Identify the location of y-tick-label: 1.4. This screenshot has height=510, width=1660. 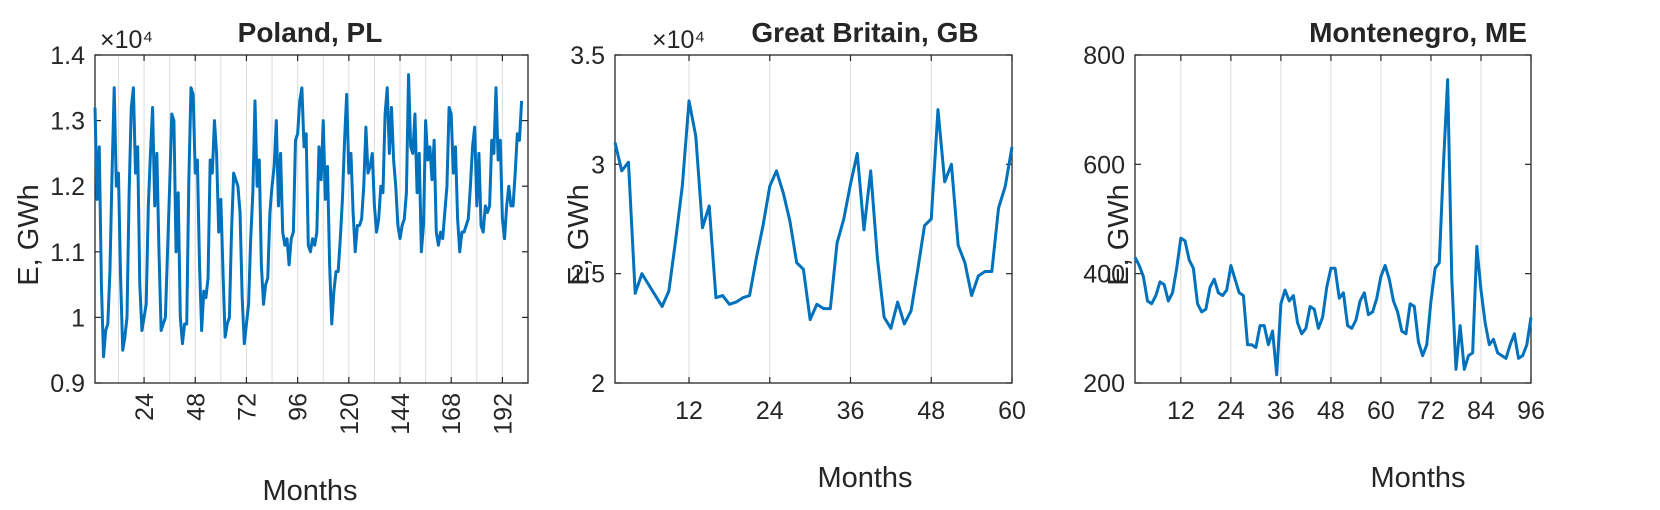
(67, 56).